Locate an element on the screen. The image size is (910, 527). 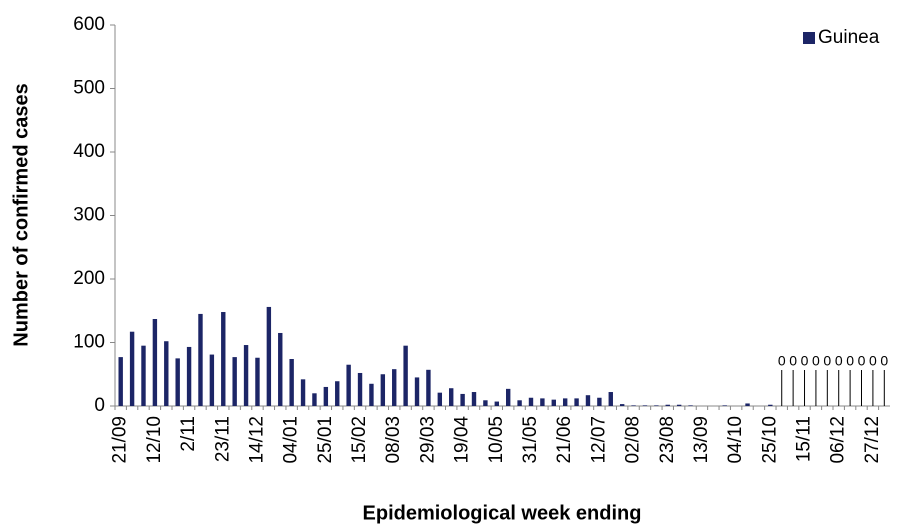
y-tick-label: 0 is located at coordinates (99, 405).